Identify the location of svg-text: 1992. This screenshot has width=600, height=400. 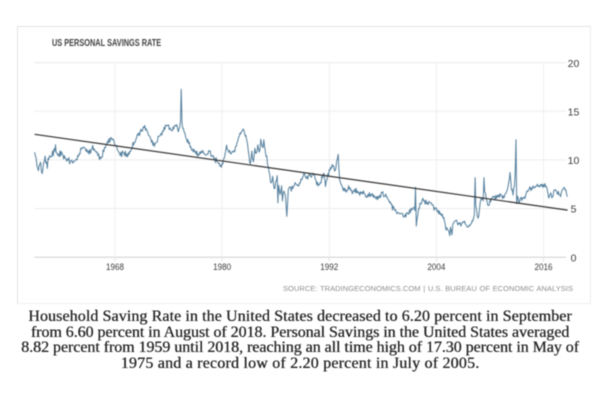
(329, 267).